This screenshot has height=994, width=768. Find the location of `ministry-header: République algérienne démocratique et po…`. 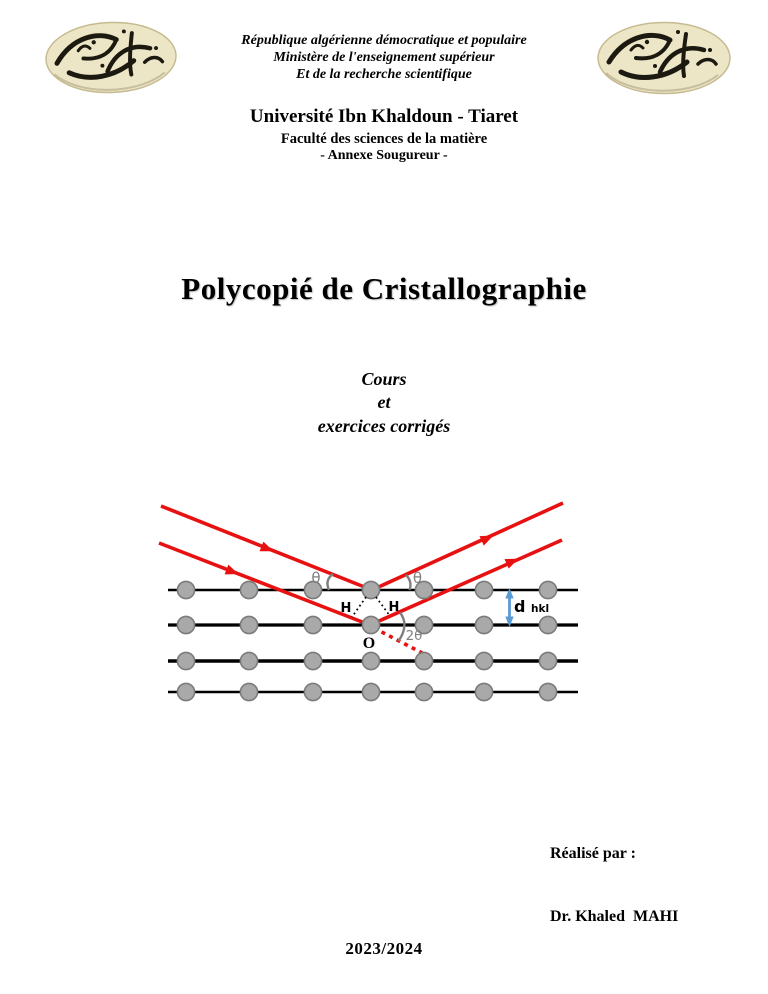

ministry-header: République algérienne démocratique et po… is located at coordinates (384, 58).